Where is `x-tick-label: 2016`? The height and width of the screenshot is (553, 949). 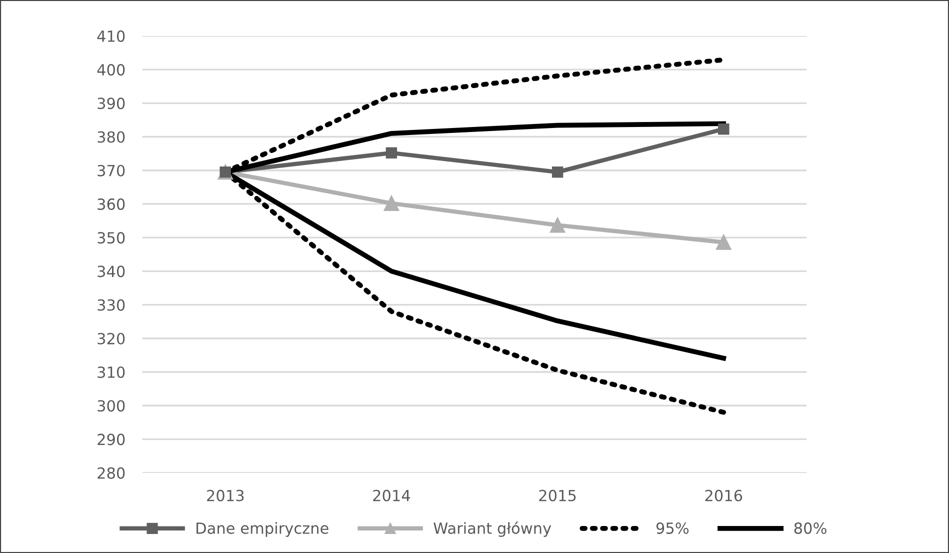
x-tick-label: 2016 is located at coordinates (723, 496).